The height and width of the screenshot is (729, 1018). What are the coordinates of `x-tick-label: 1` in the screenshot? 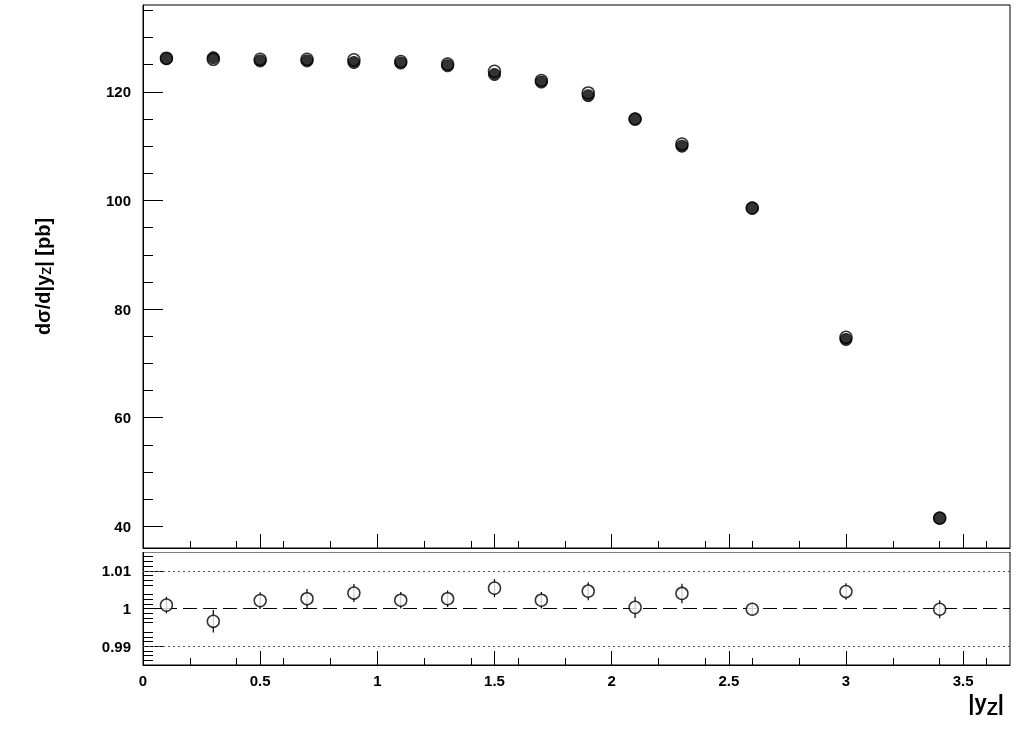 It's located at (377, 680).